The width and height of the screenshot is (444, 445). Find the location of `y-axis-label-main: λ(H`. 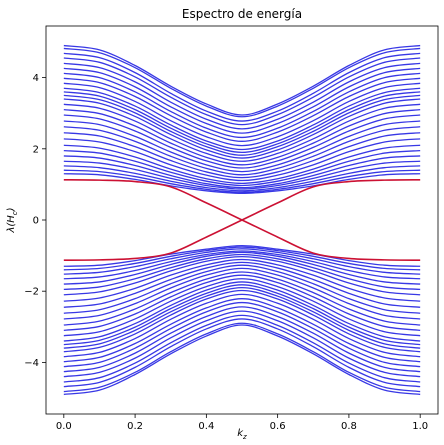

y-axis-label-main: λ(H is located at coordinates (11, 224).